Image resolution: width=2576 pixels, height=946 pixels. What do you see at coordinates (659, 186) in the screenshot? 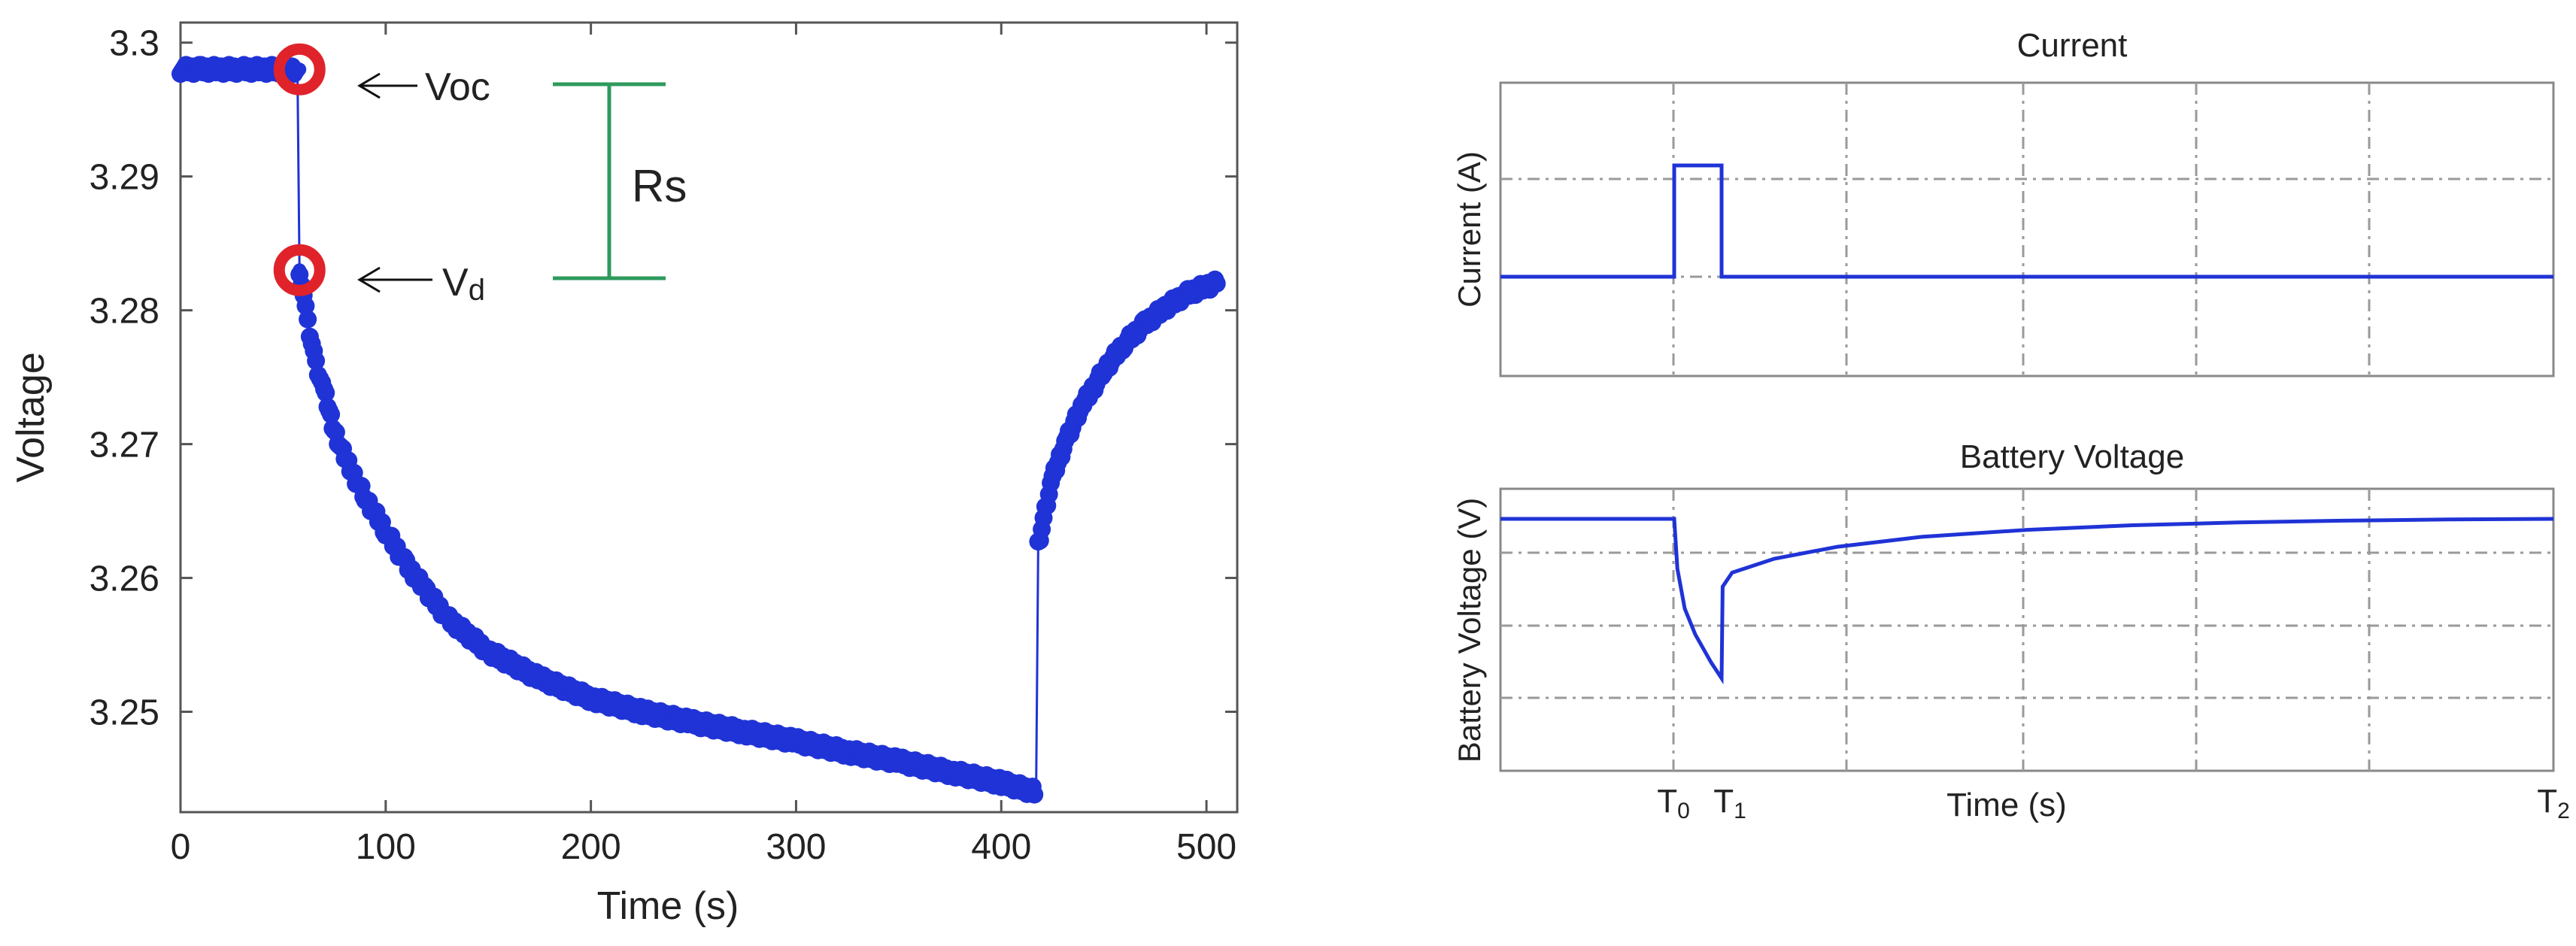
I see `rs-label: Rs` at bounding box center [659, 186].